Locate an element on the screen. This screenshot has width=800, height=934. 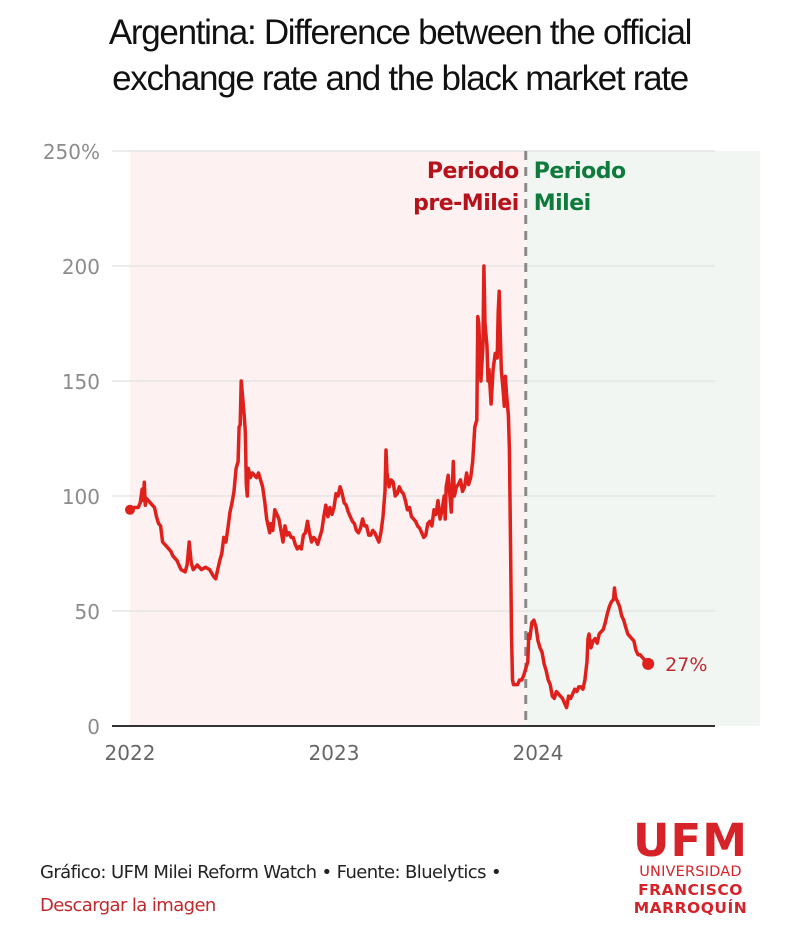
y-tick-label-150: 150 is located at coordinates (81, 382).